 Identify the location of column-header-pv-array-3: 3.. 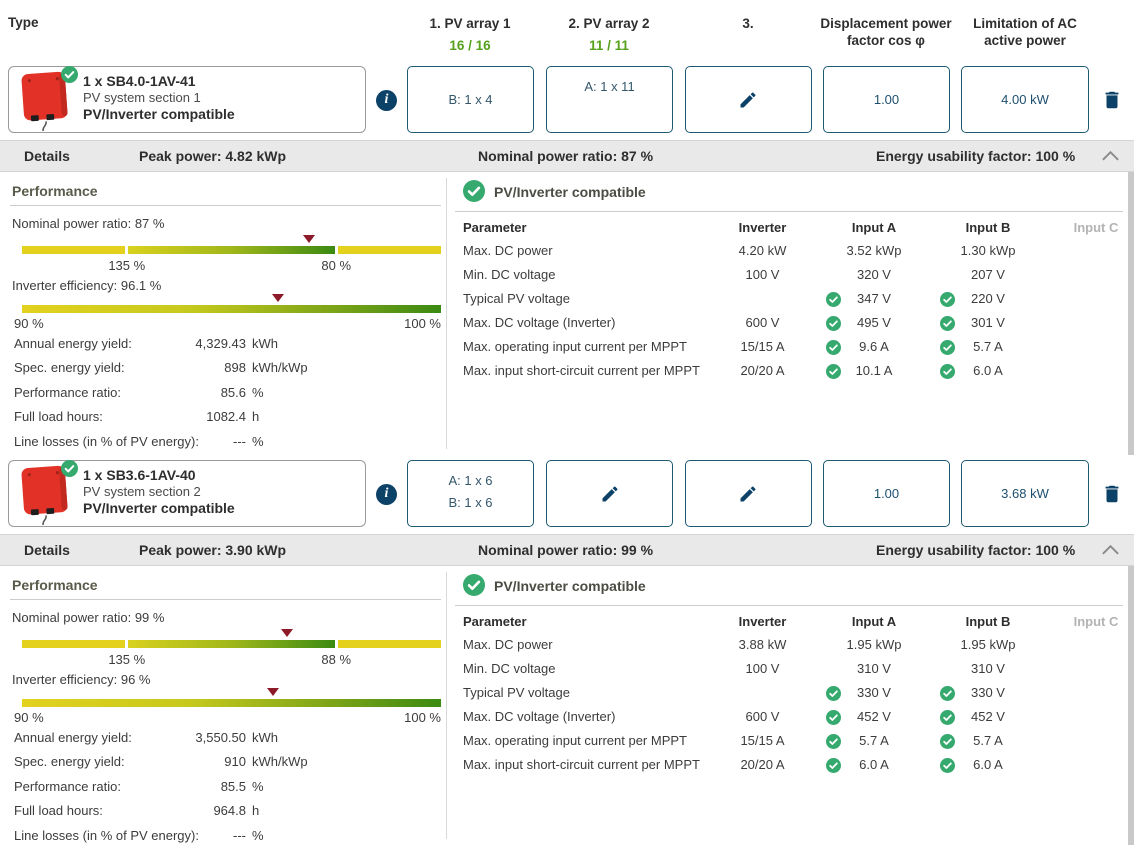
(748, 23).